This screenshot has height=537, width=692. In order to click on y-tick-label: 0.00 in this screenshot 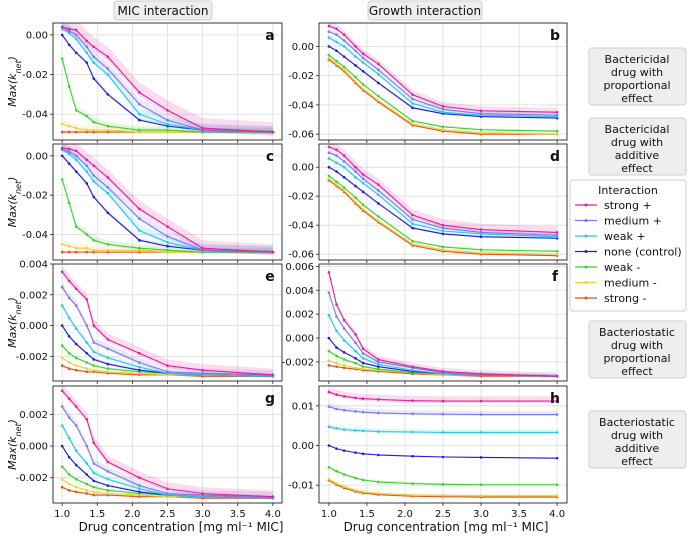, I will do `click(37, 156)`.